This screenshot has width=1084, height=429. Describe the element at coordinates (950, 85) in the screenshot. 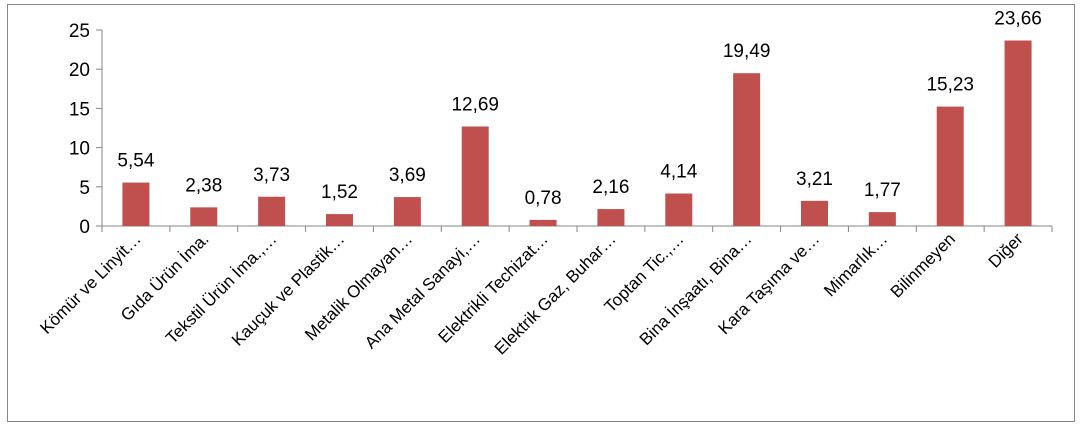

I see `data-label: 15,23` at that location.